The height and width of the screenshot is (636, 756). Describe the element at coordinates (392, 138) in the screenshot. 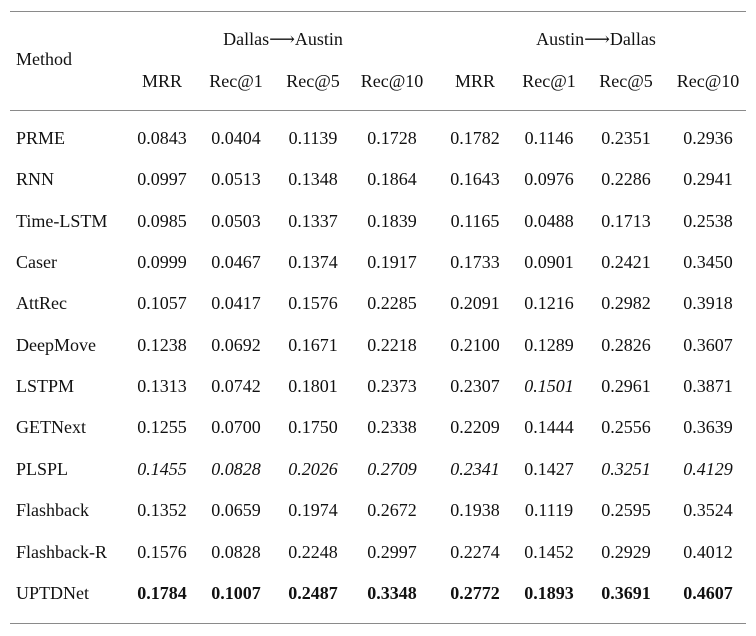

I see `table-cell: 0.1728` at that location.